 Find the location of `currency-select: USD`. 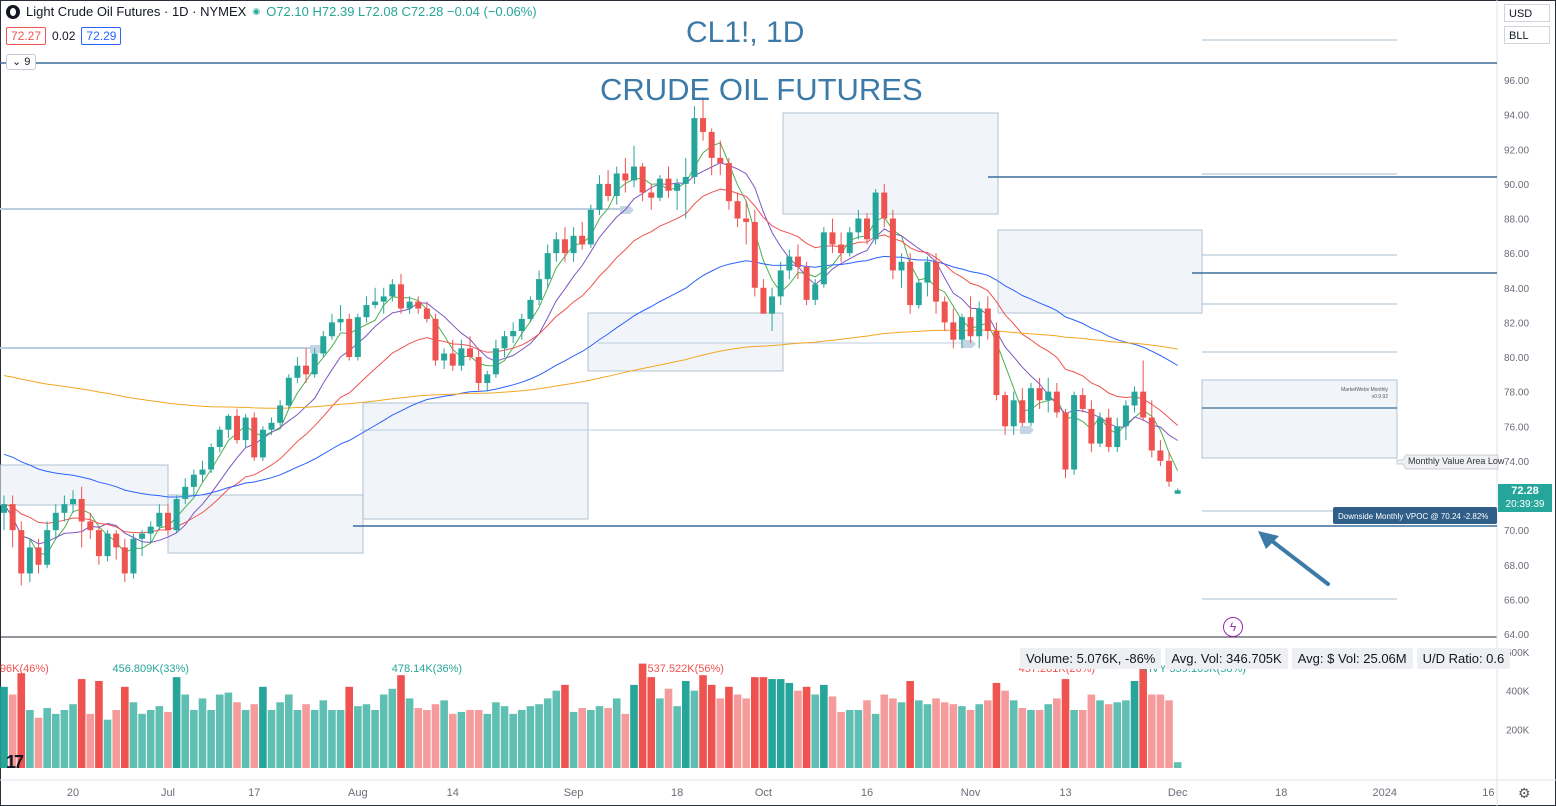

currency-select: USD is located at coordinates (1527, 13).